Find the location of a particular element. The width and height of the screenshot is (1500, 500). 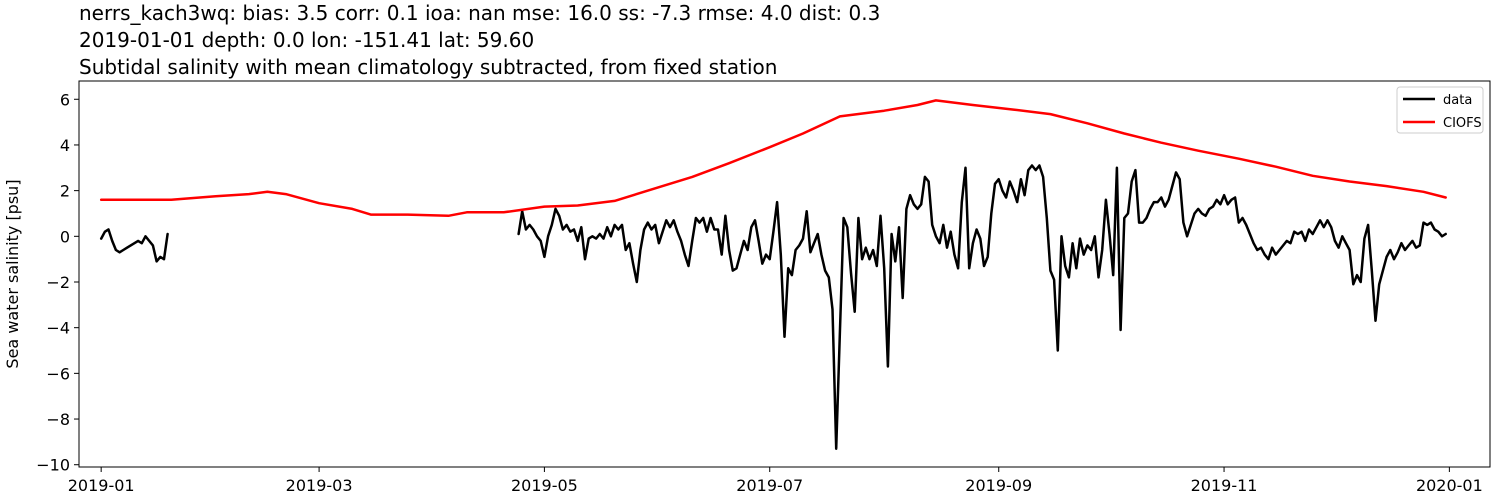

x-tick-label: 2019-03 is located at coordinates (319, 485).